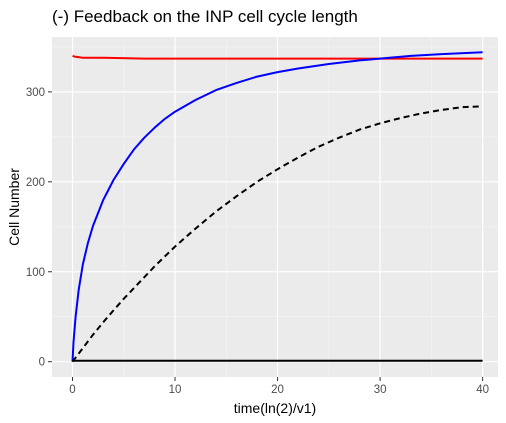 Image resolution: width=506 pixels, height=423 pixels. Describe the element at coordinates (482, 390) in the screenshot. I see `x-tick-label: 40` at that location.